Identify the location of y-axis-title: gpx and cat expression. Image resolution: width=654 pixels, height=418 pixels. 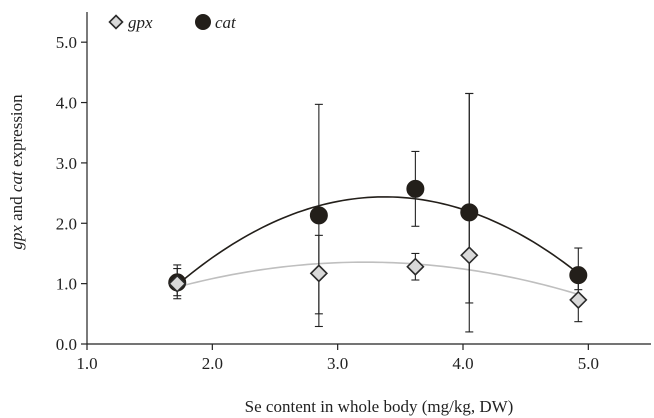
(16, 172).